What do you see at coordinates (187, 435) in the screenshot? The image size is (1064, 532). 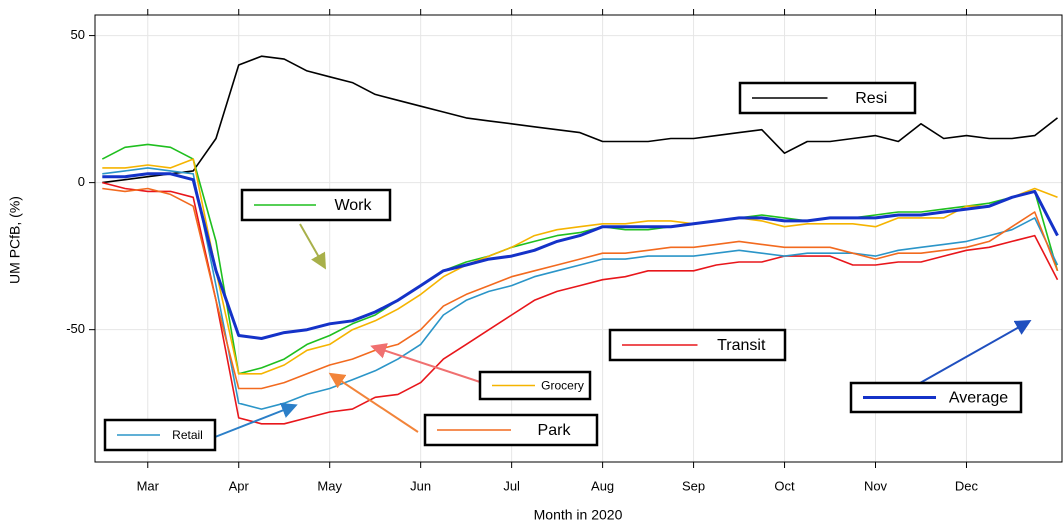 I see `legend-label: Retail` at bounding box center [187, 435].